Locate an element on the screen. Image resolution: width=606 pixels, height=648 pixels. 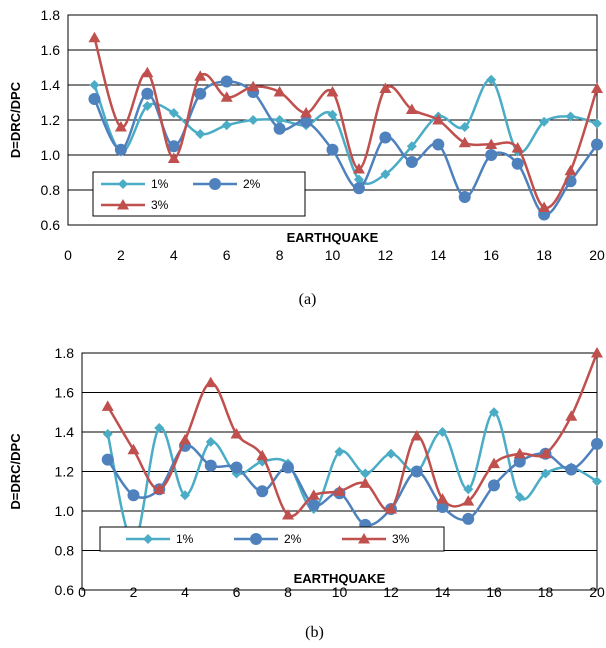
legend-label: 1% is located at coordinates (185, 539).